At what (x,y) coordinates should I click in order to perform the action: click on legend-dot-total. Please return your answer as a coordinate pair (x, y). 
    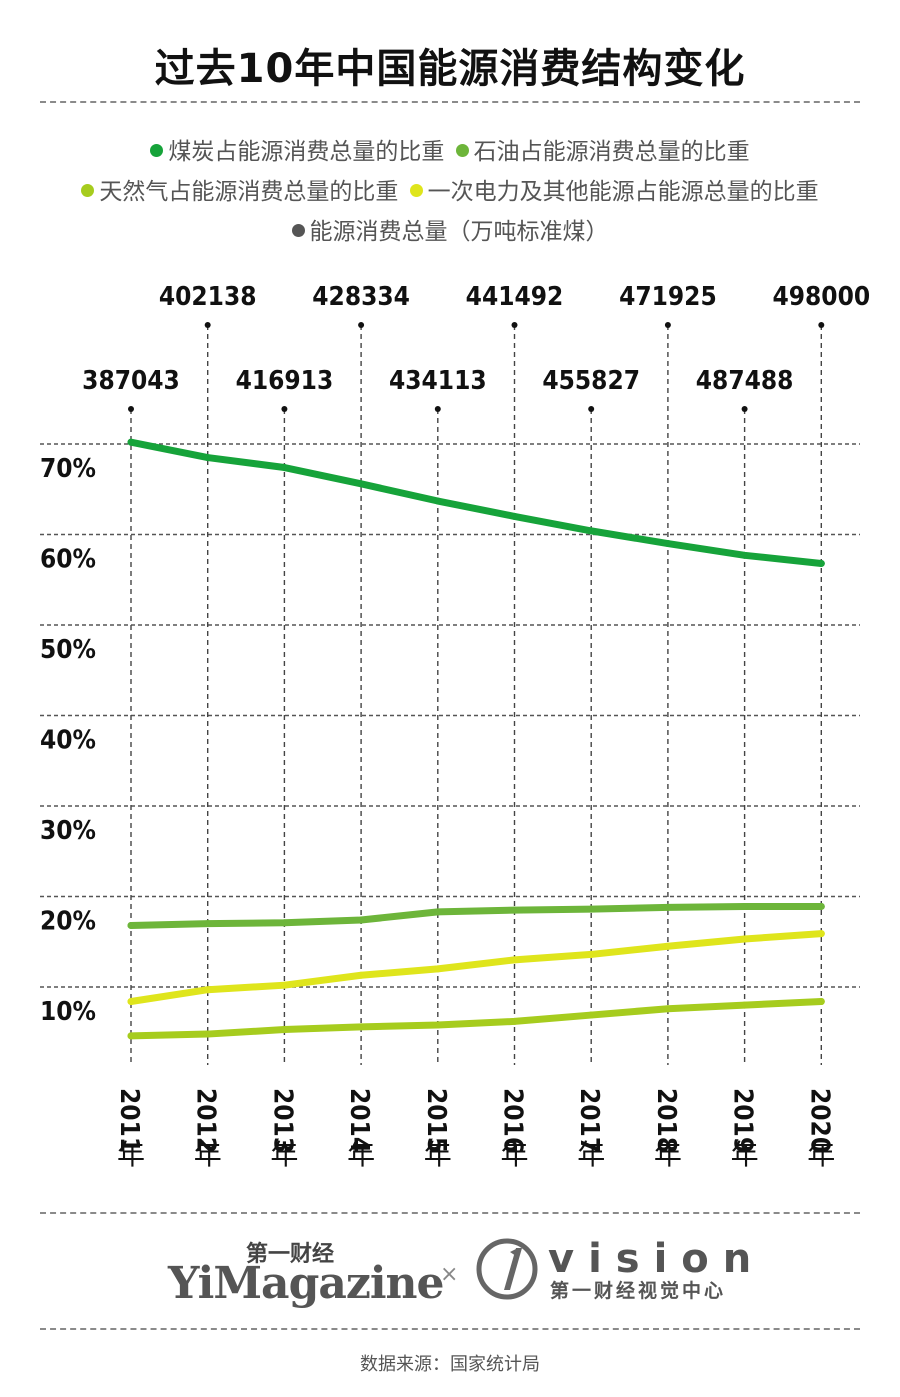
    Looking at the image, I should click on (298, 230).